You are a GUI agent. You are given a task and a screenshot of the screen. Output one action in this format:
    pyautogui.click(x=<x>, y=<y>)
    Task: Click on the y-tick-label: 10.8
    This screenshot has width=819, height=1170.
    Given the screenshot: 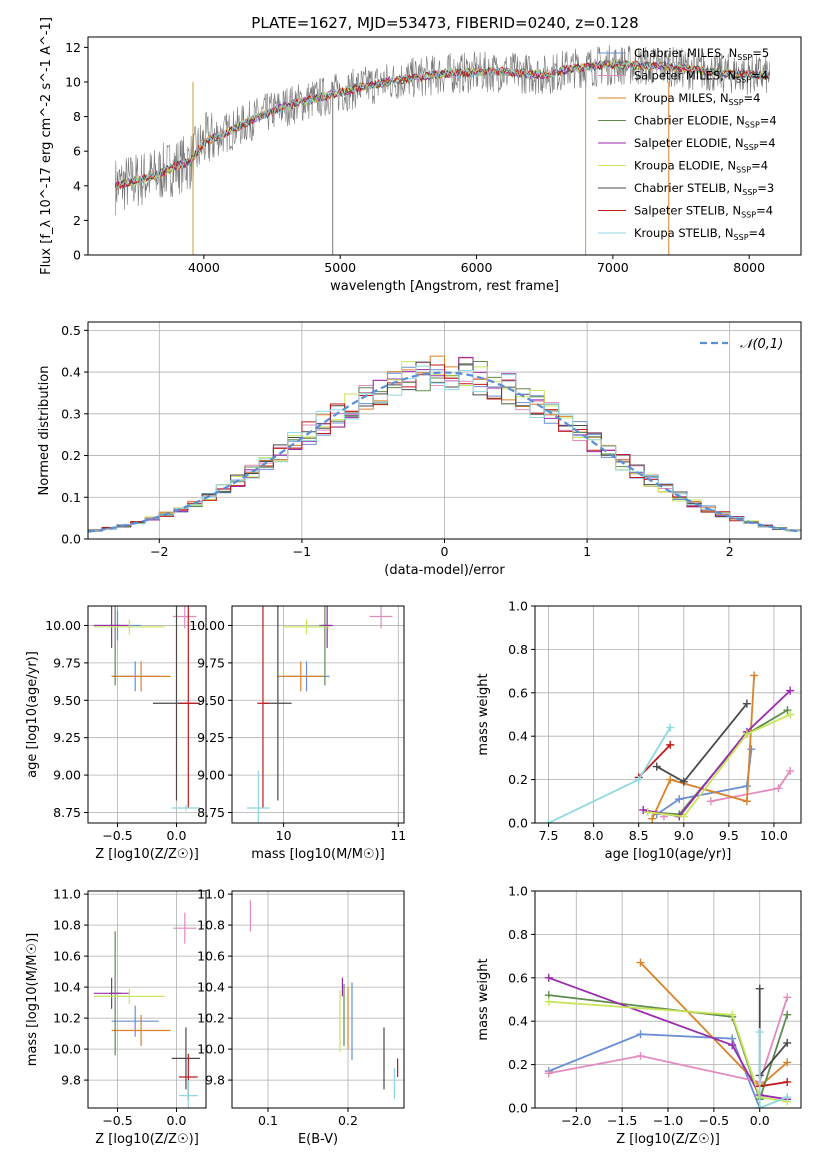 What is the action you would take?
    pyautogui.click(x=211, y=925)
    